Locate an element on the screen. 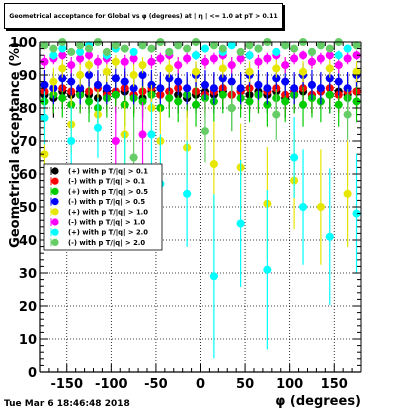 This screenshot has height=414, width=400. y-tick-label: 80 is located at coordinates (28, 109).